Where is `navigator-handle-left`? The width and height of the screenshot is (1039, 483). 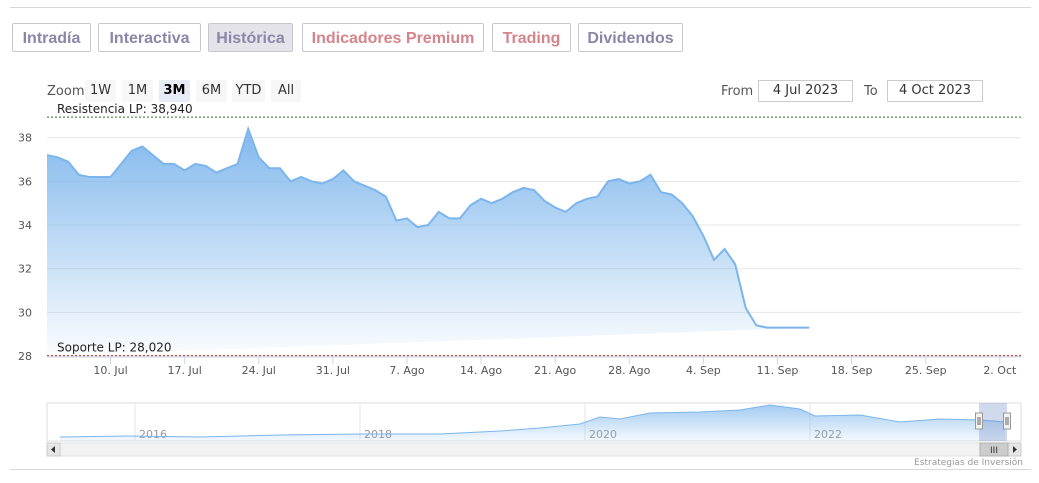
navigator-handle-left is located at coordinates (979, 421).